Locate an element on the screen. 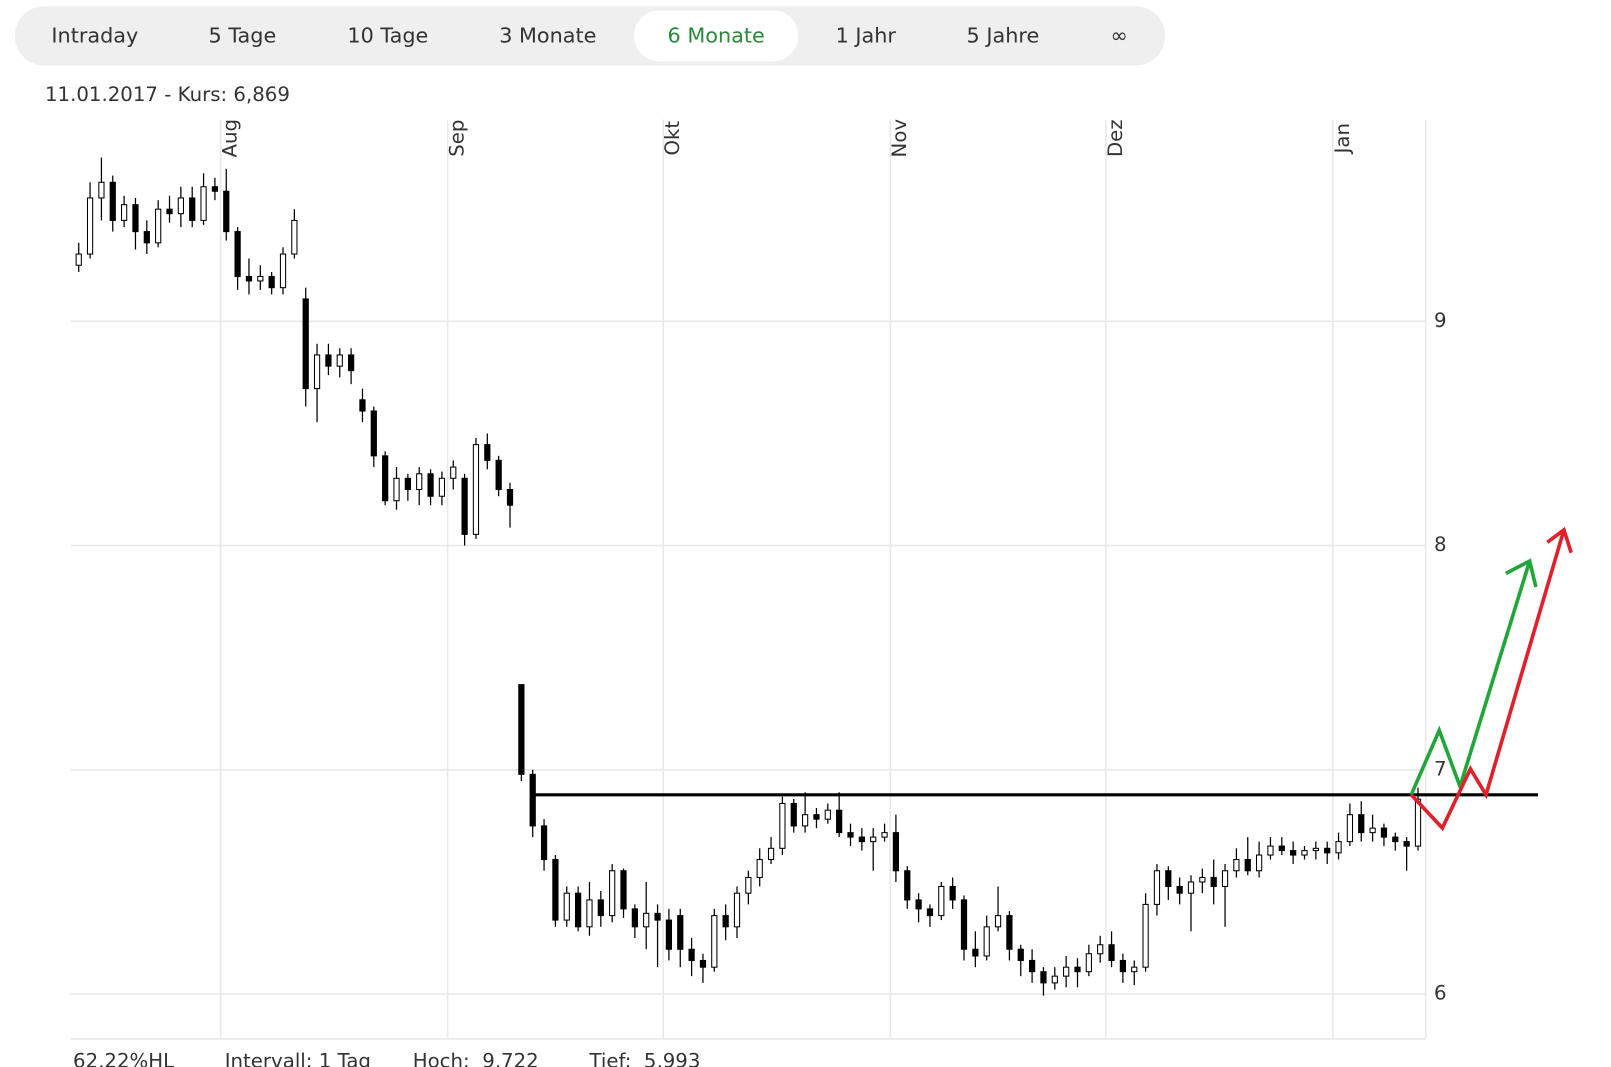  tab: 1 Jahr is located at coordinates (866, 35).